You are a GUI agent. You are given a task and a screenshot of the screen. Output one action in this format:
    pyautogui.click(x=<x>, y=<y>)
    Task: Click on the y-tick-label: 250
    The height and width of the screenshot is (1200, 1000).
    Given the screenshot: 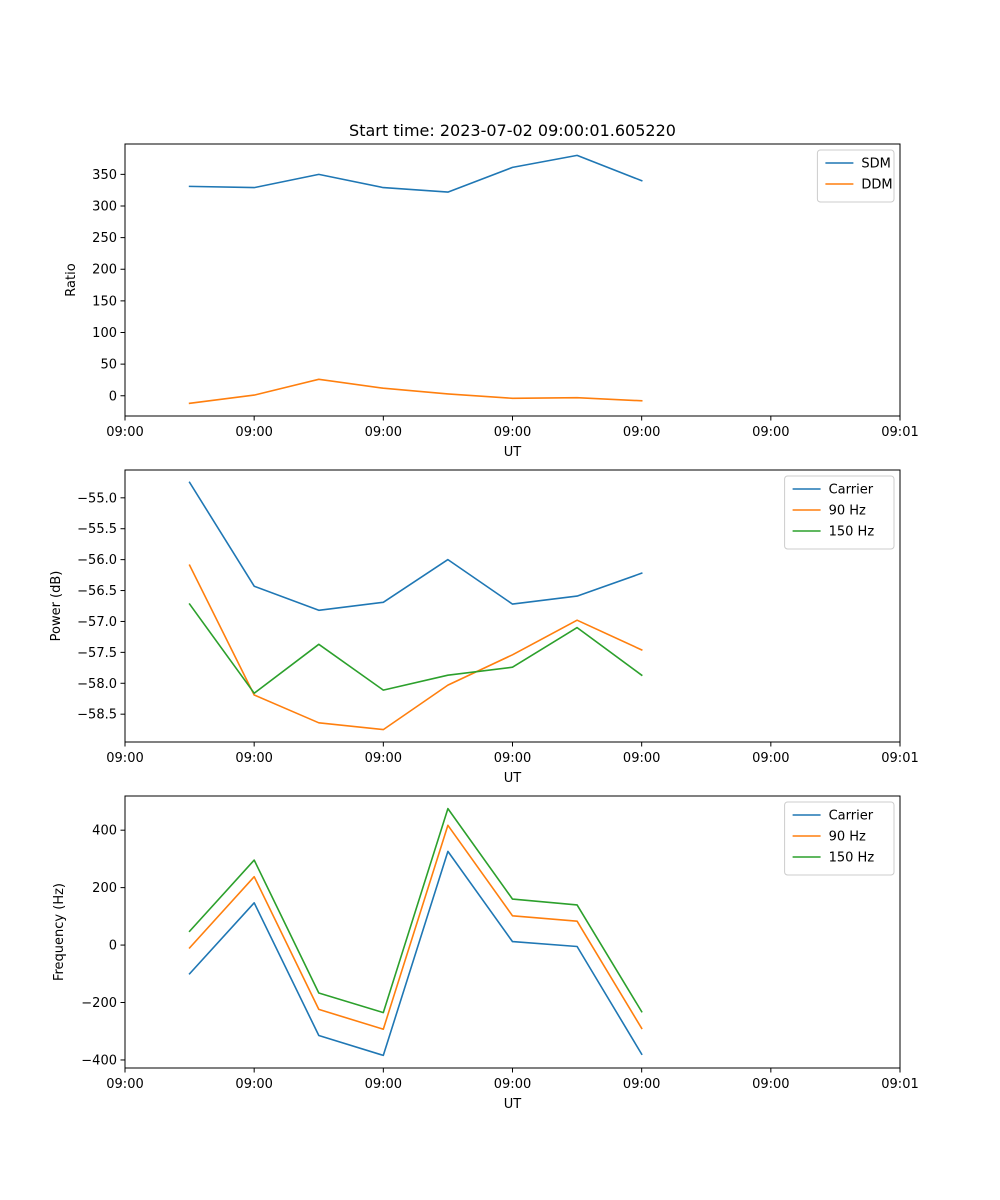 What is the action you would take?
    pyautogui.click(x=104, y=238)
    